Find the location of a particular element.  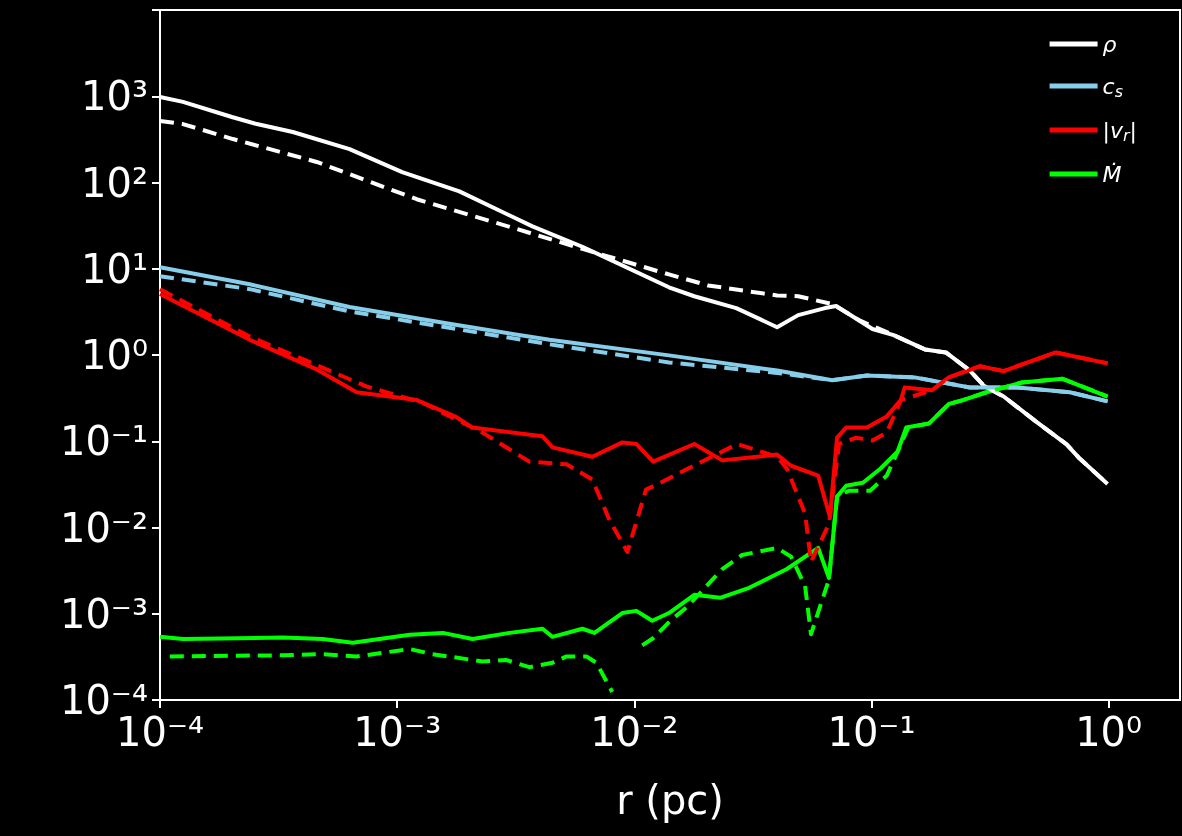

y-tick-label: 10⁻² is located at coordinates (103, 527).